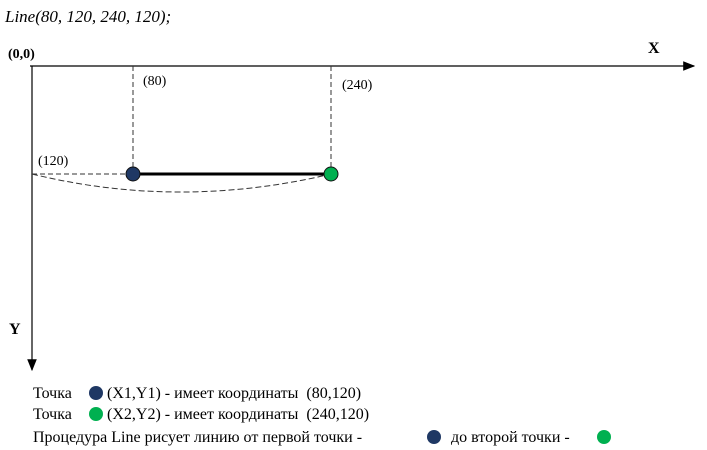 This screenshot has height=450, width=707. I want to click on y-label: (120), so click(53, 161).